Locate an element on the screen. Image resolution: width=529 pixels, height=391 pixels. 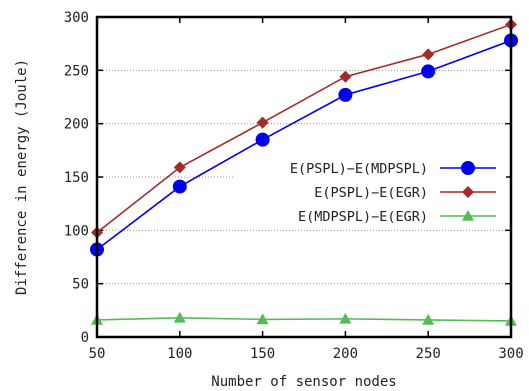
y-tick-label: 50 is located at coordinates (80, 285).